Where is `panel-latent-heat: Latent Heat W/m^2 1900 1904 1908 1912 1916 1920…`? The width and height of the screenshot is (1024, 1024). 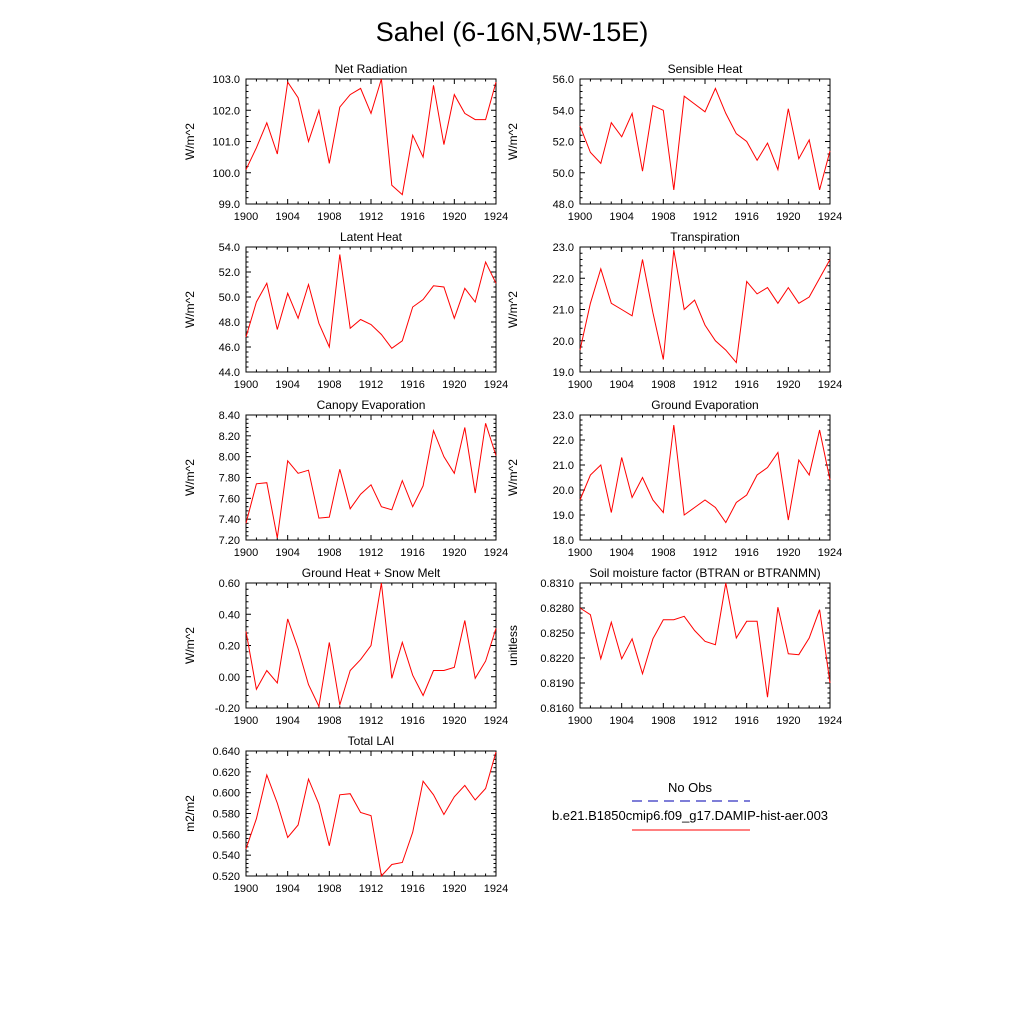
panel-latent-heat: Latent Heat W/m^2 1900 1904 1908 1912 1916 1920… is located at coordinates (345, 310).